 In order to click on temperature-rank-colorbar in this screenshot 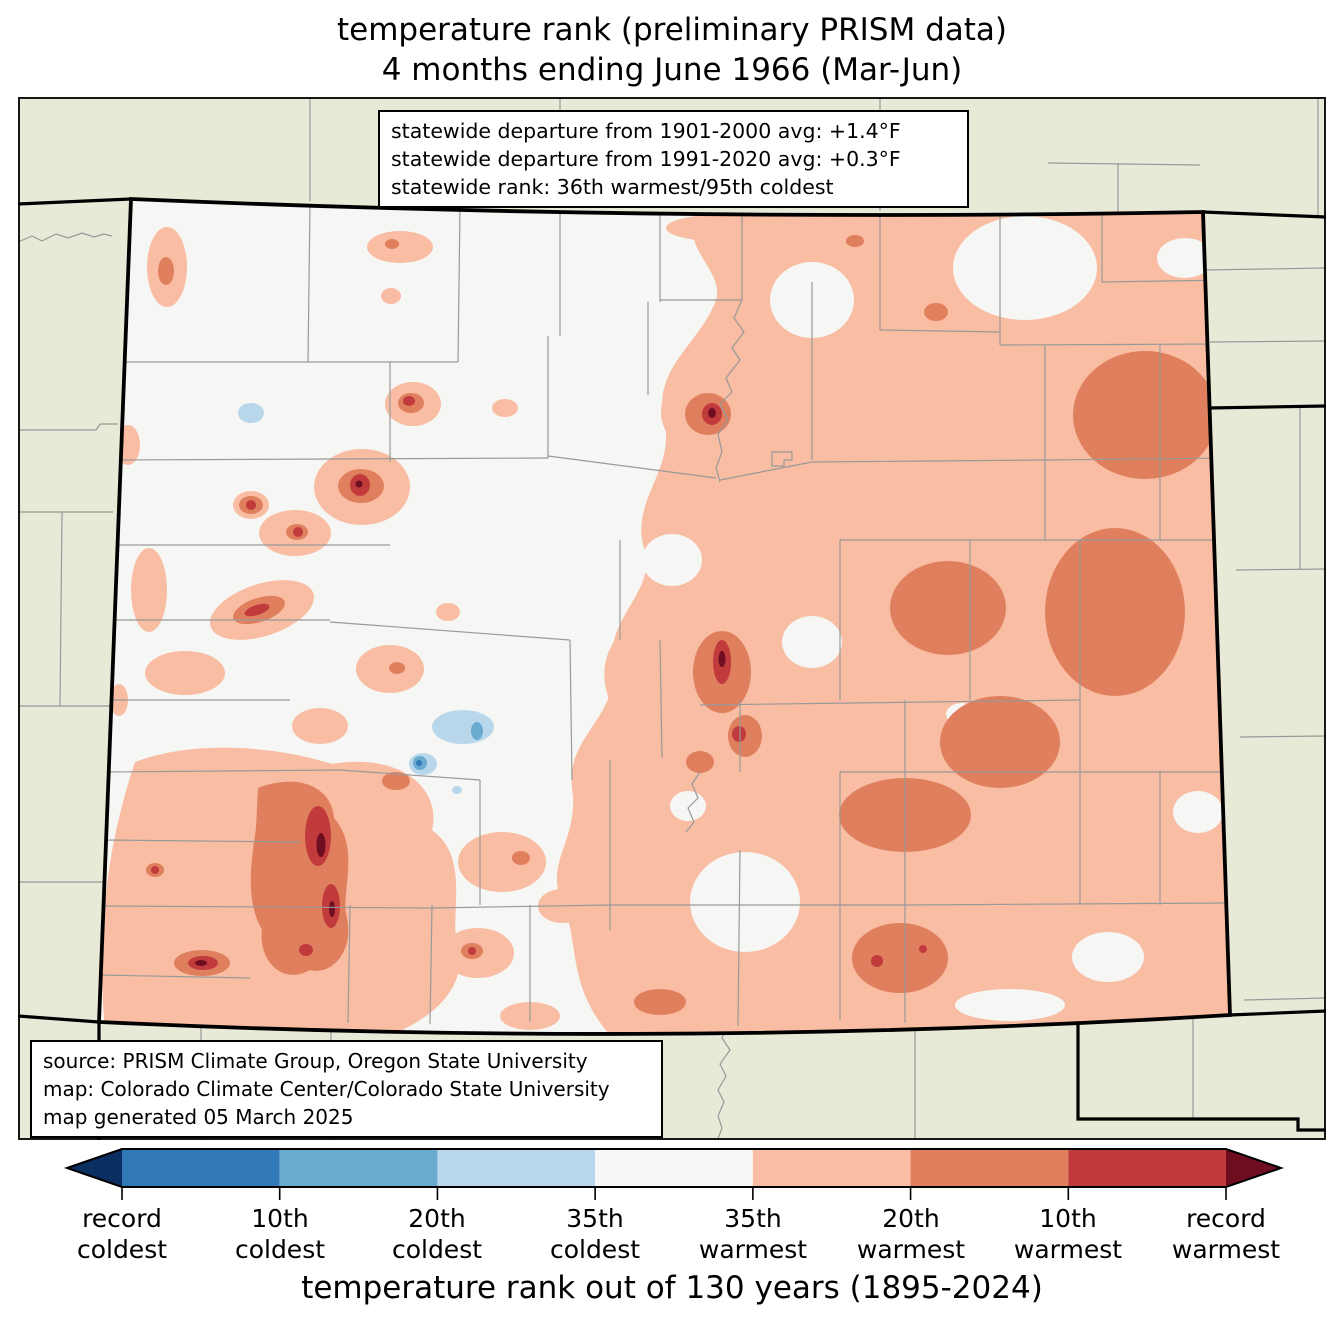, I will do `click(674, 1174)`.